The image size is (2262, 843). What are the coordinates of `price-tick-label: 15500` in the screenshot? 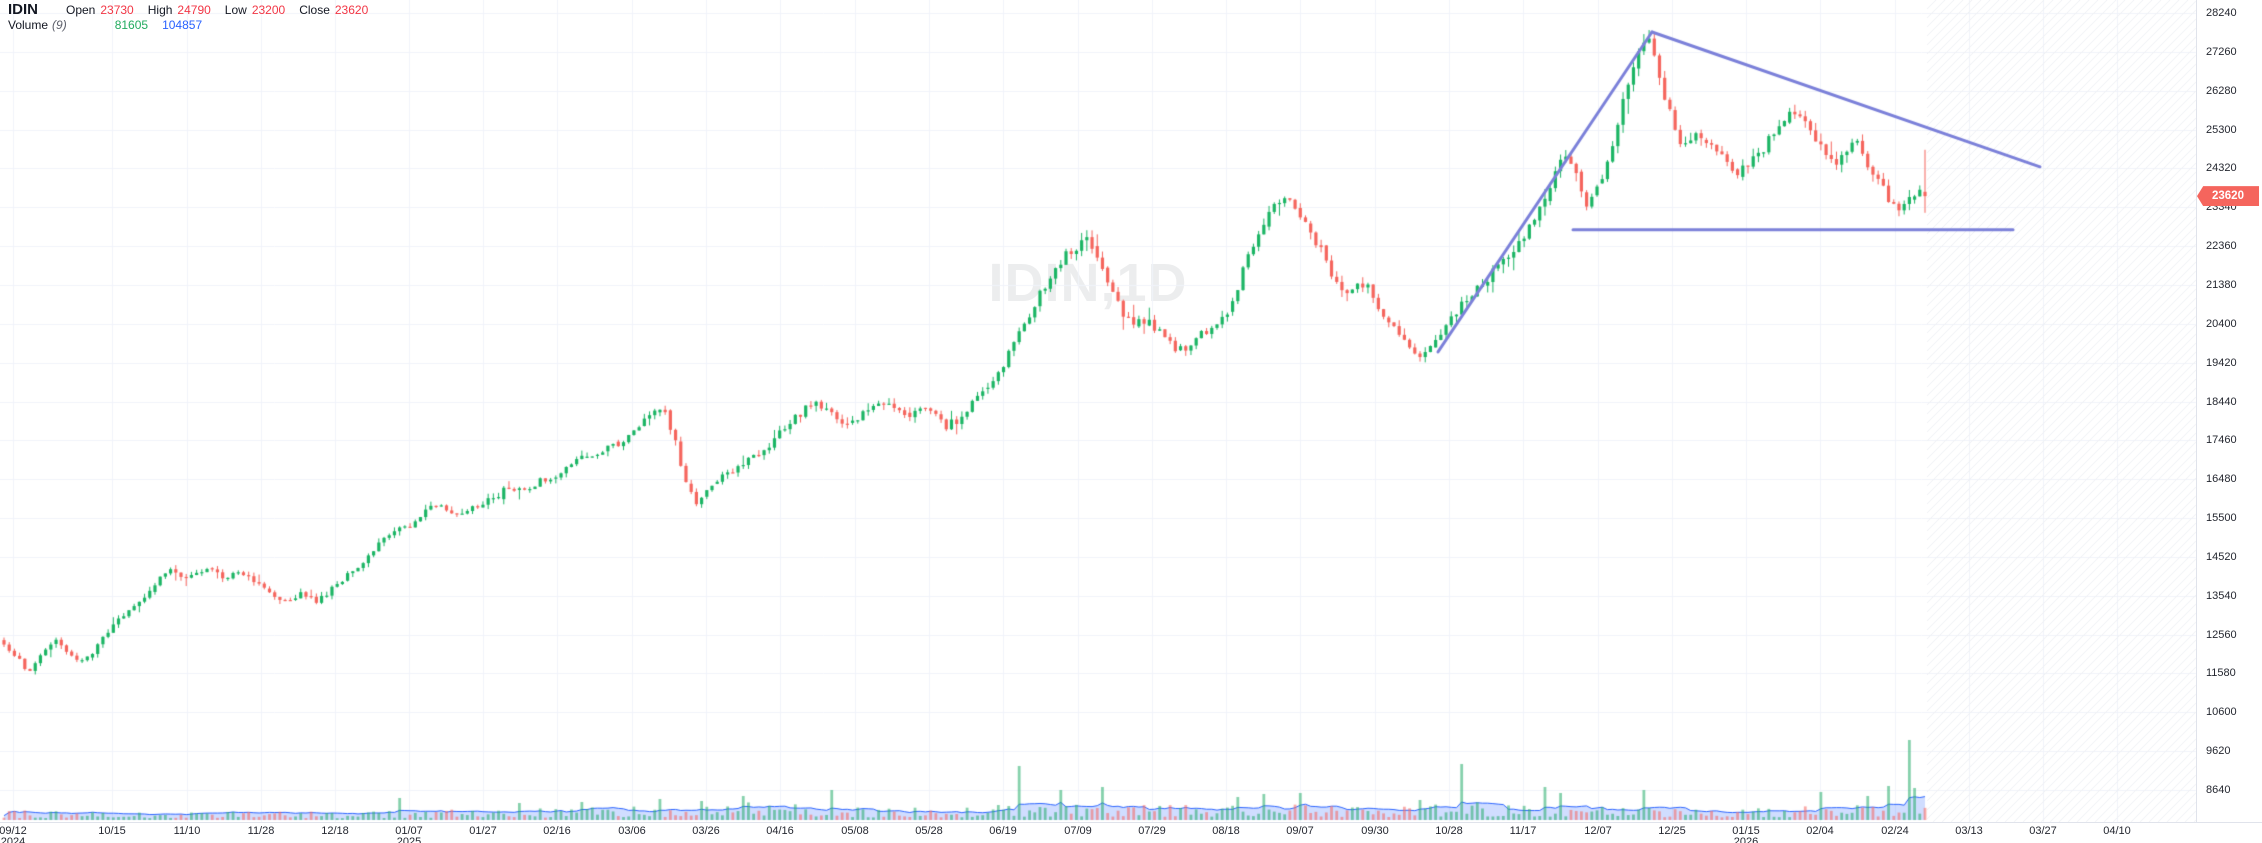 It's located at (2221, 518).